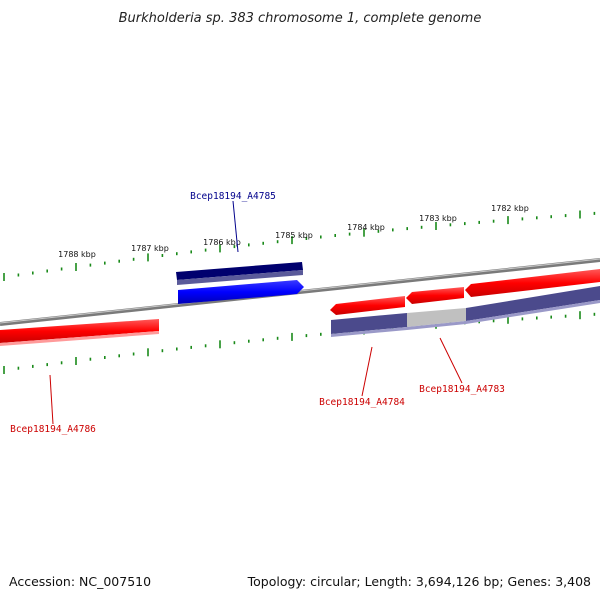 The width and height of the screenshot is (600, 600). Describe the element at coordinates (240, 277) in the screenshot. I see `gene-a4785-track-purple` at that location.